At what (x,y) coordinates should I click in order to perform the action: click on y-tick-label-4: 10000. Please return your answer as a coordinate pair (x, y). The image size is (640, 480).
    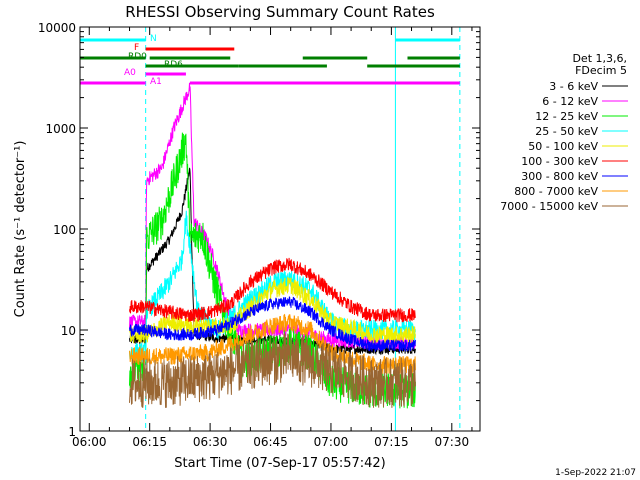
    Looking at the image, I should click on (57, 28).